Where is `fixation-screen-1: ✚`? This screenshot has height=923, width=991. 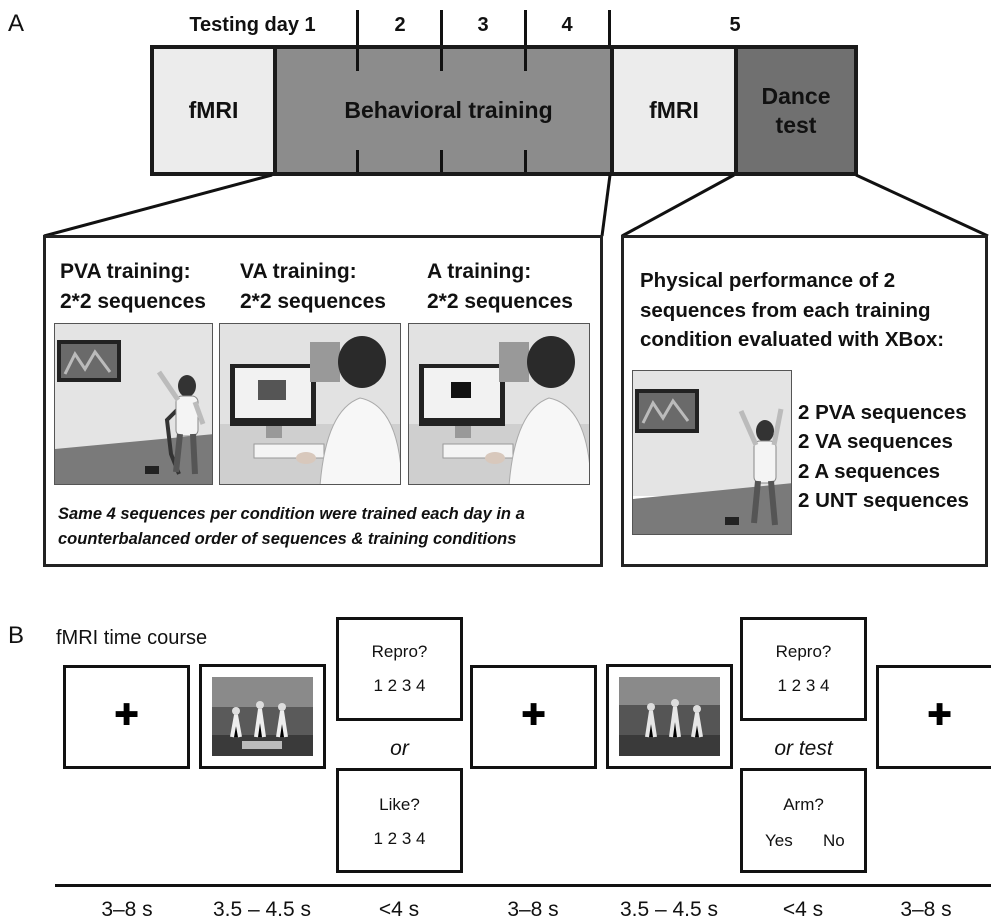
fixation-screen-1: ✚ is located at coordinates (126, 717).